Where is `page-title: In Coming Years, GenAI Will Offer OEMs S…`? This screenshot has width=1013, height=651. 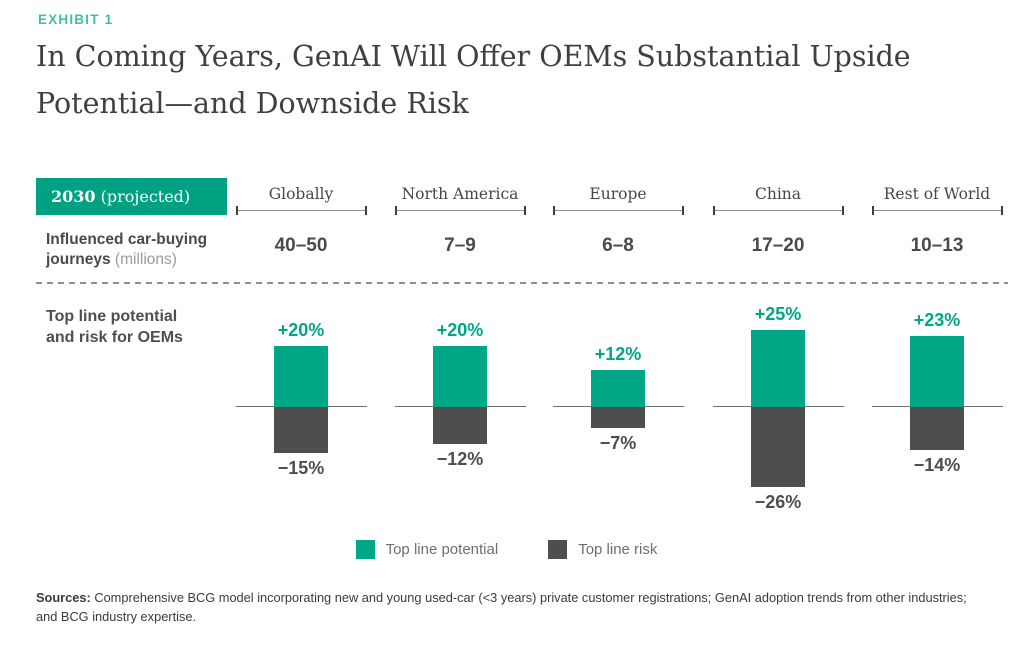 page-title: In Coming Years, GenAI Will Offer OEMs S… is located at coordinates (506, 80).